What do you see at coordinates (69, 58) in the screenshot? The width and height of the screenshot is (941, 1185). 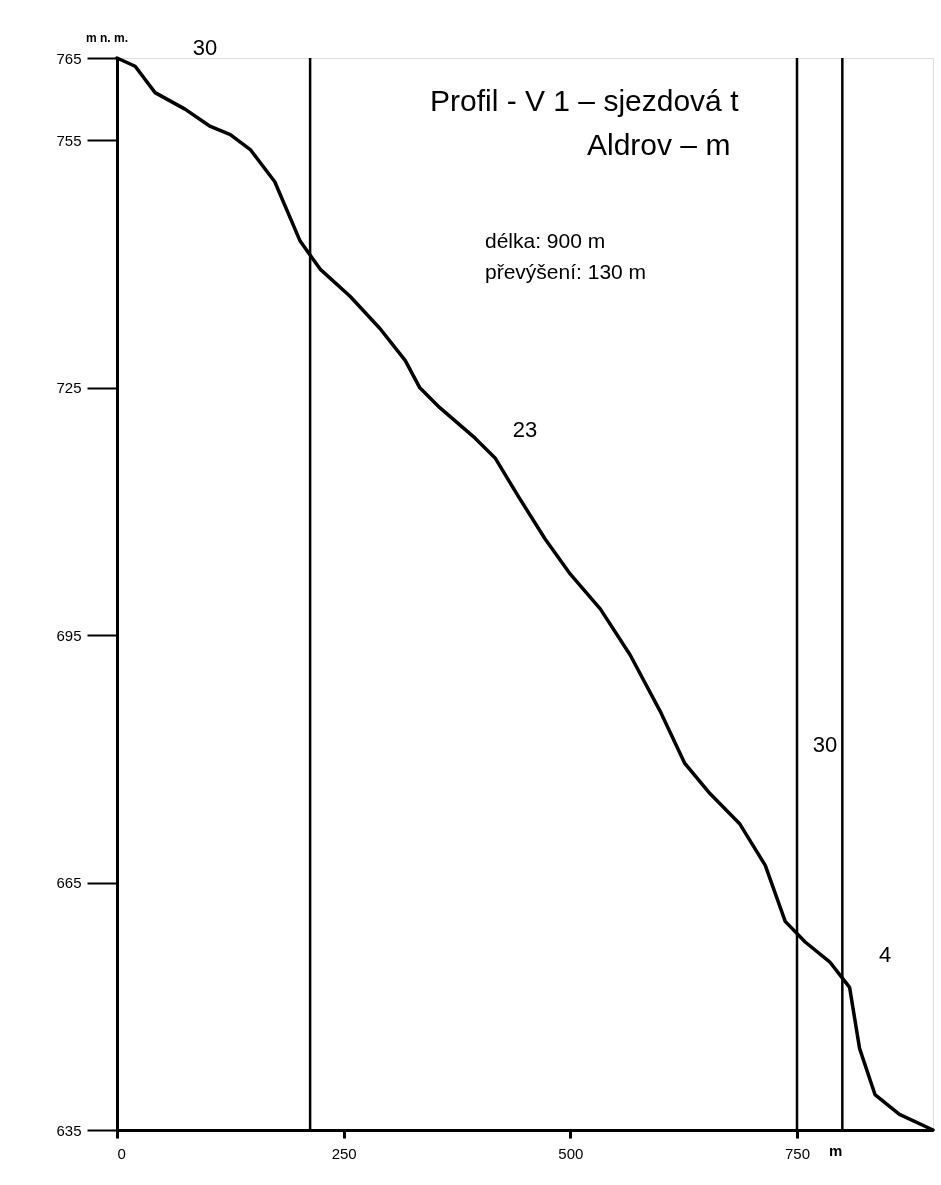 I see `y-tick-label: 765` at bounding box center [69, 58].